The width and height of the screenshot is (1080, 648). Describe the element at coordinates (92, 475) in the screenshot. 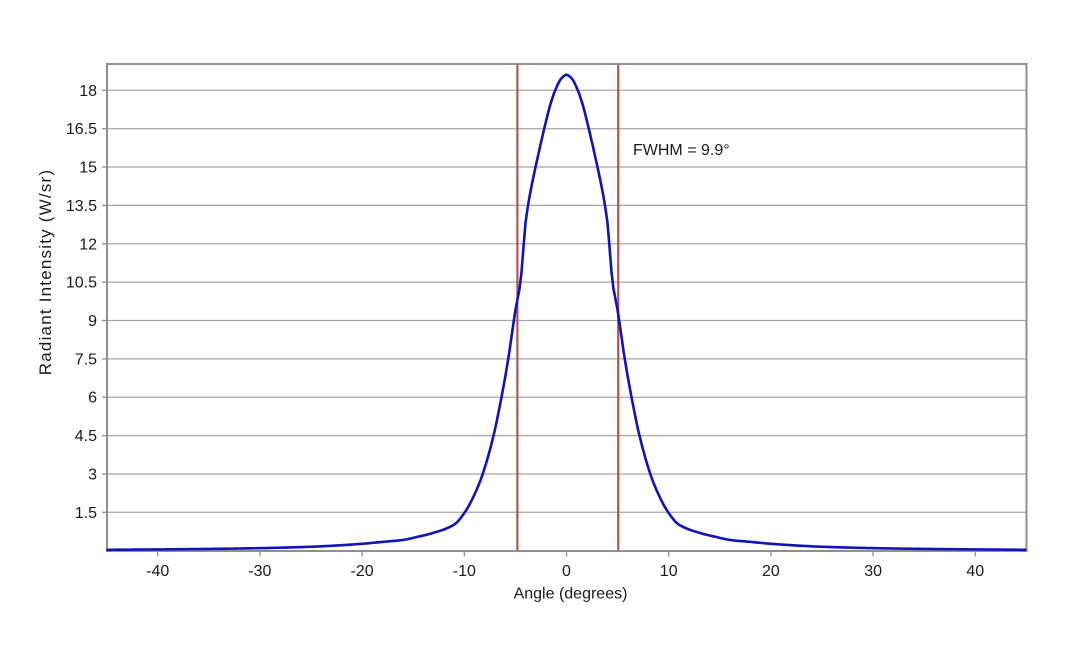

I see `svg-text: 3` at that location.